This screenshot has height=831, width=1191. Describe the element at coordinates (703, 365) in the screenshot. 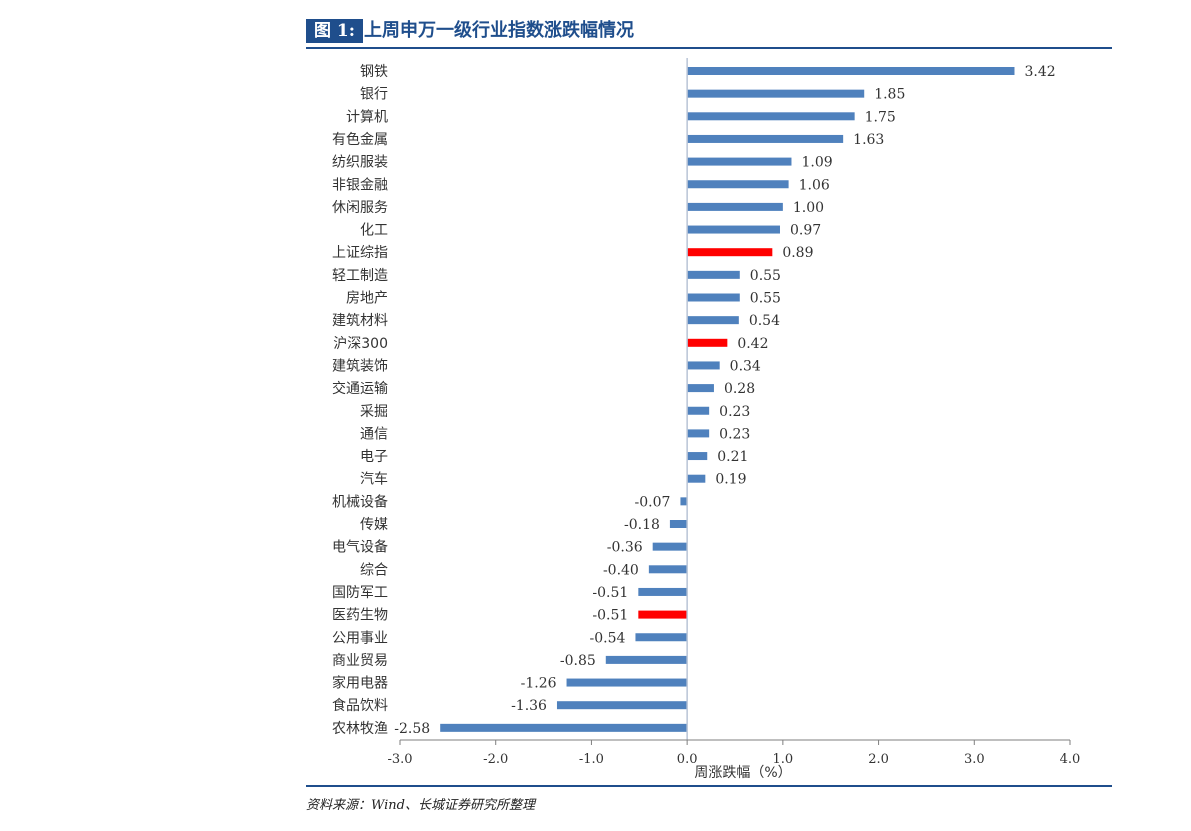

I see `bar-建筑装饰` at that location.